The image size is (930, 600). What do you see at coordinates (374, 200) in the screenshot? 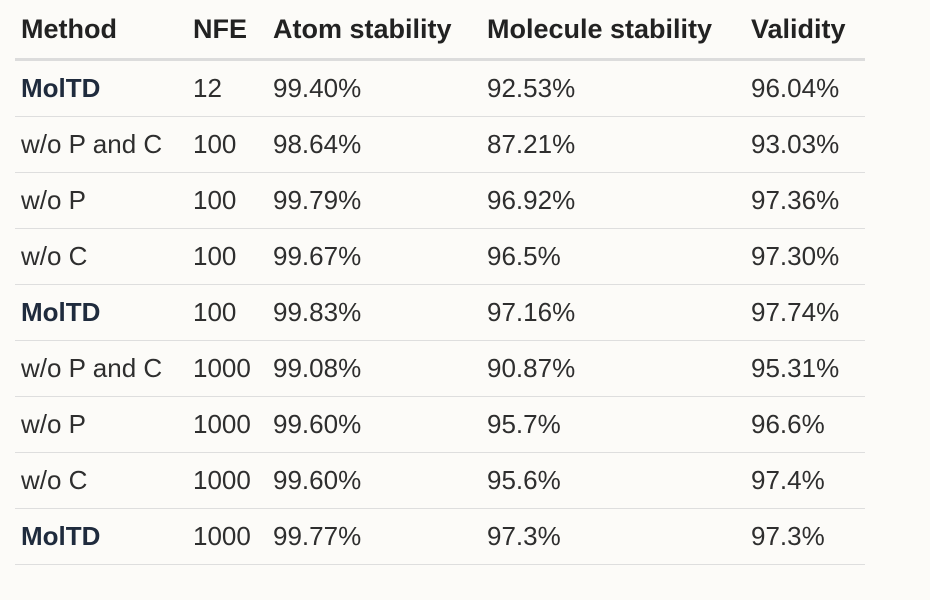
I see `atom-stability-cell: 99.79%` at bounding box center [374, 200].